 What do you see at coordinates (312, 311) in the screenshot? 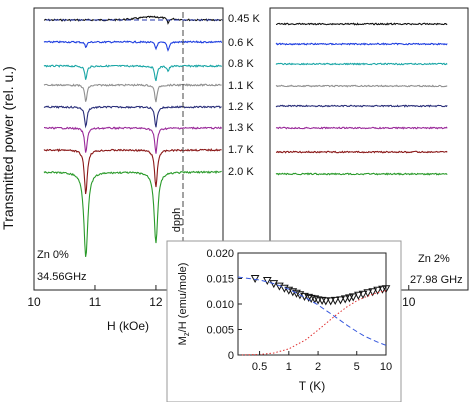
I see `inset-dashed-fit-line` at bounding box center [312, 311].